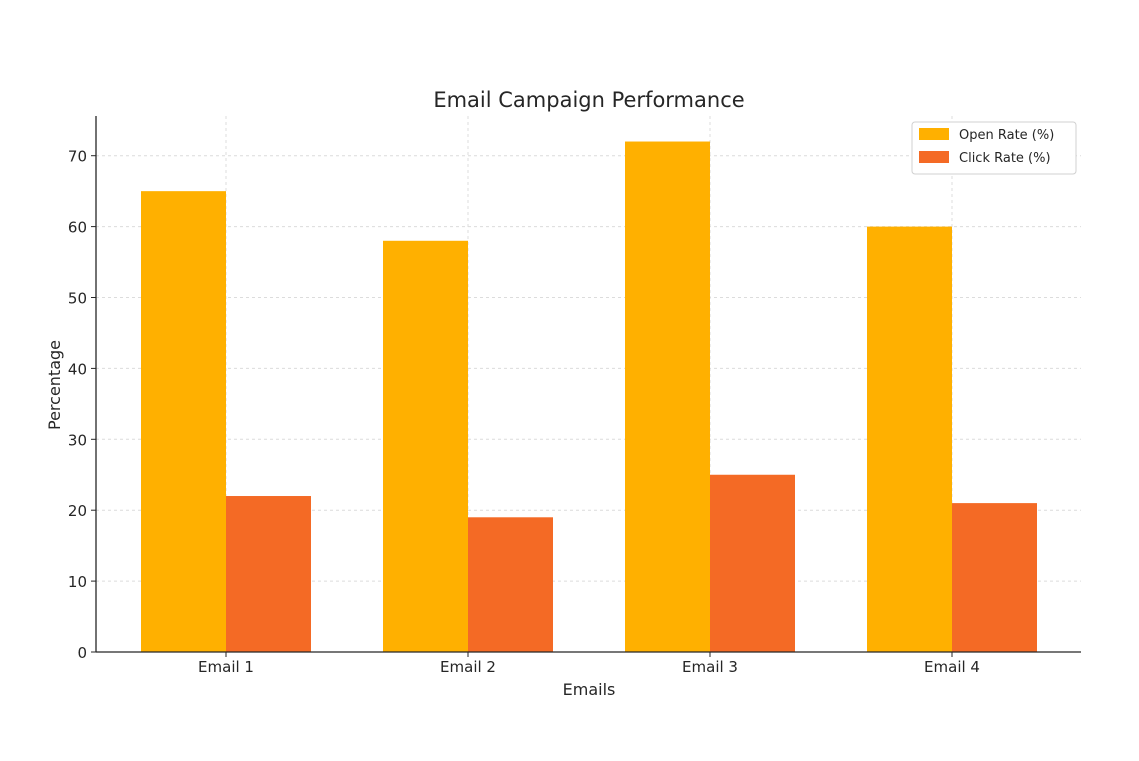  What do you see at coordinates (934, 157) in the screenshot?
I see `legend-swatch-click-rate` at bounding box center [934, 157].